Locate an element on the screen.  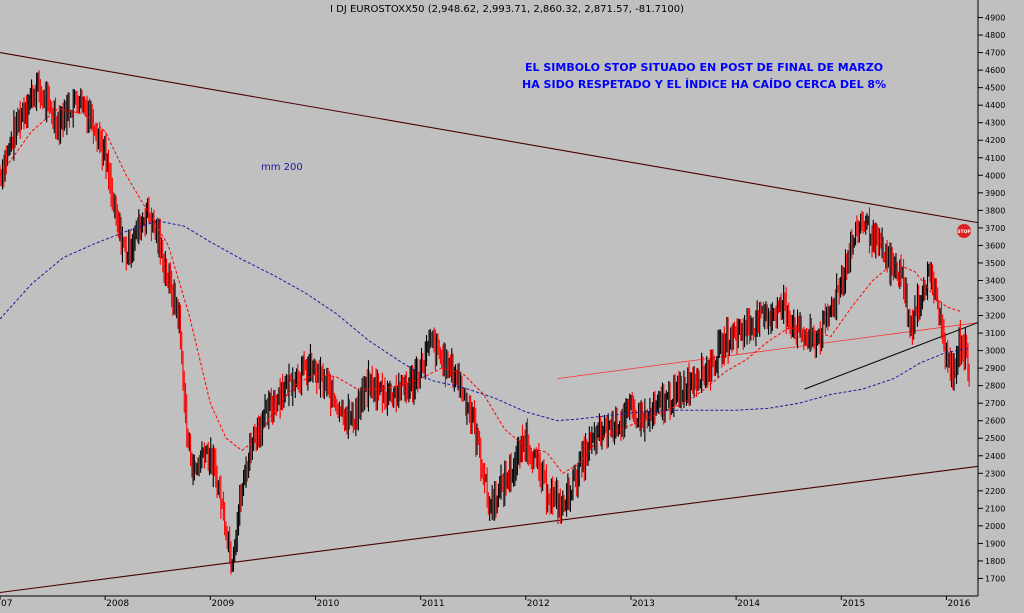
y-tick-label: 3000 is located at coordinates (995, 351).